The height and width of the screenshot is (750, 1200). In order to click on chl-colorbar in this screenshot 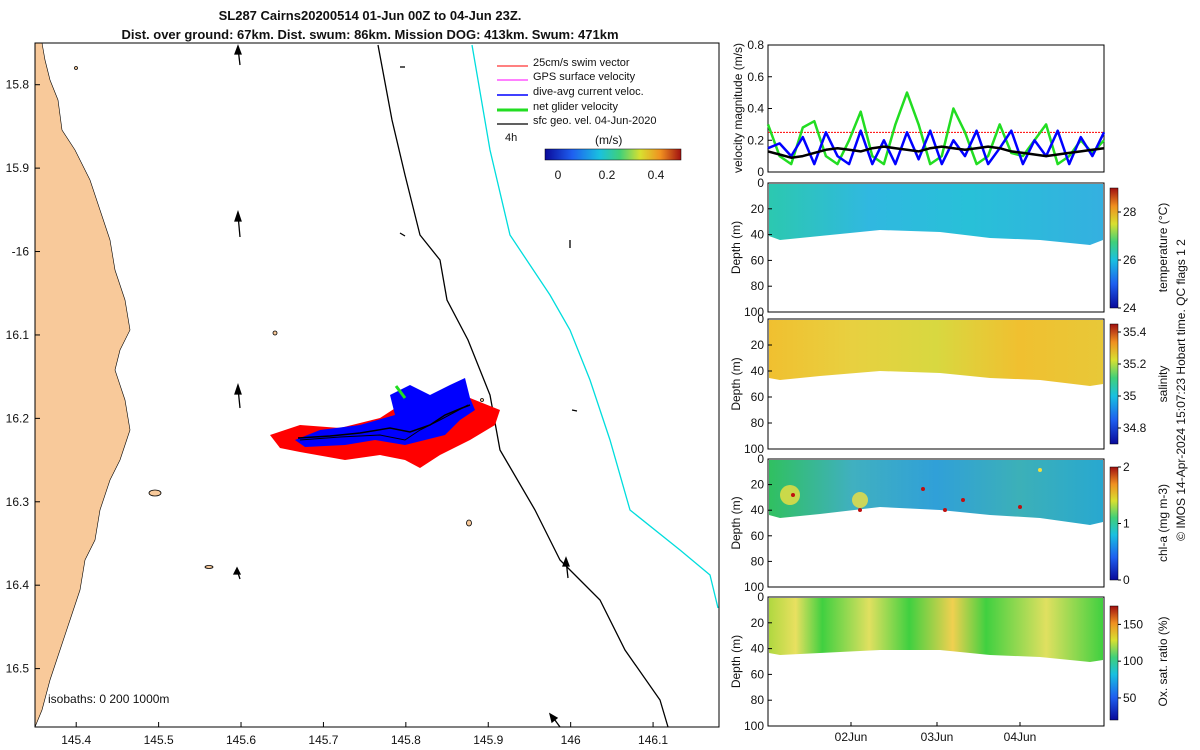, I will do `click(1114, 523)`.